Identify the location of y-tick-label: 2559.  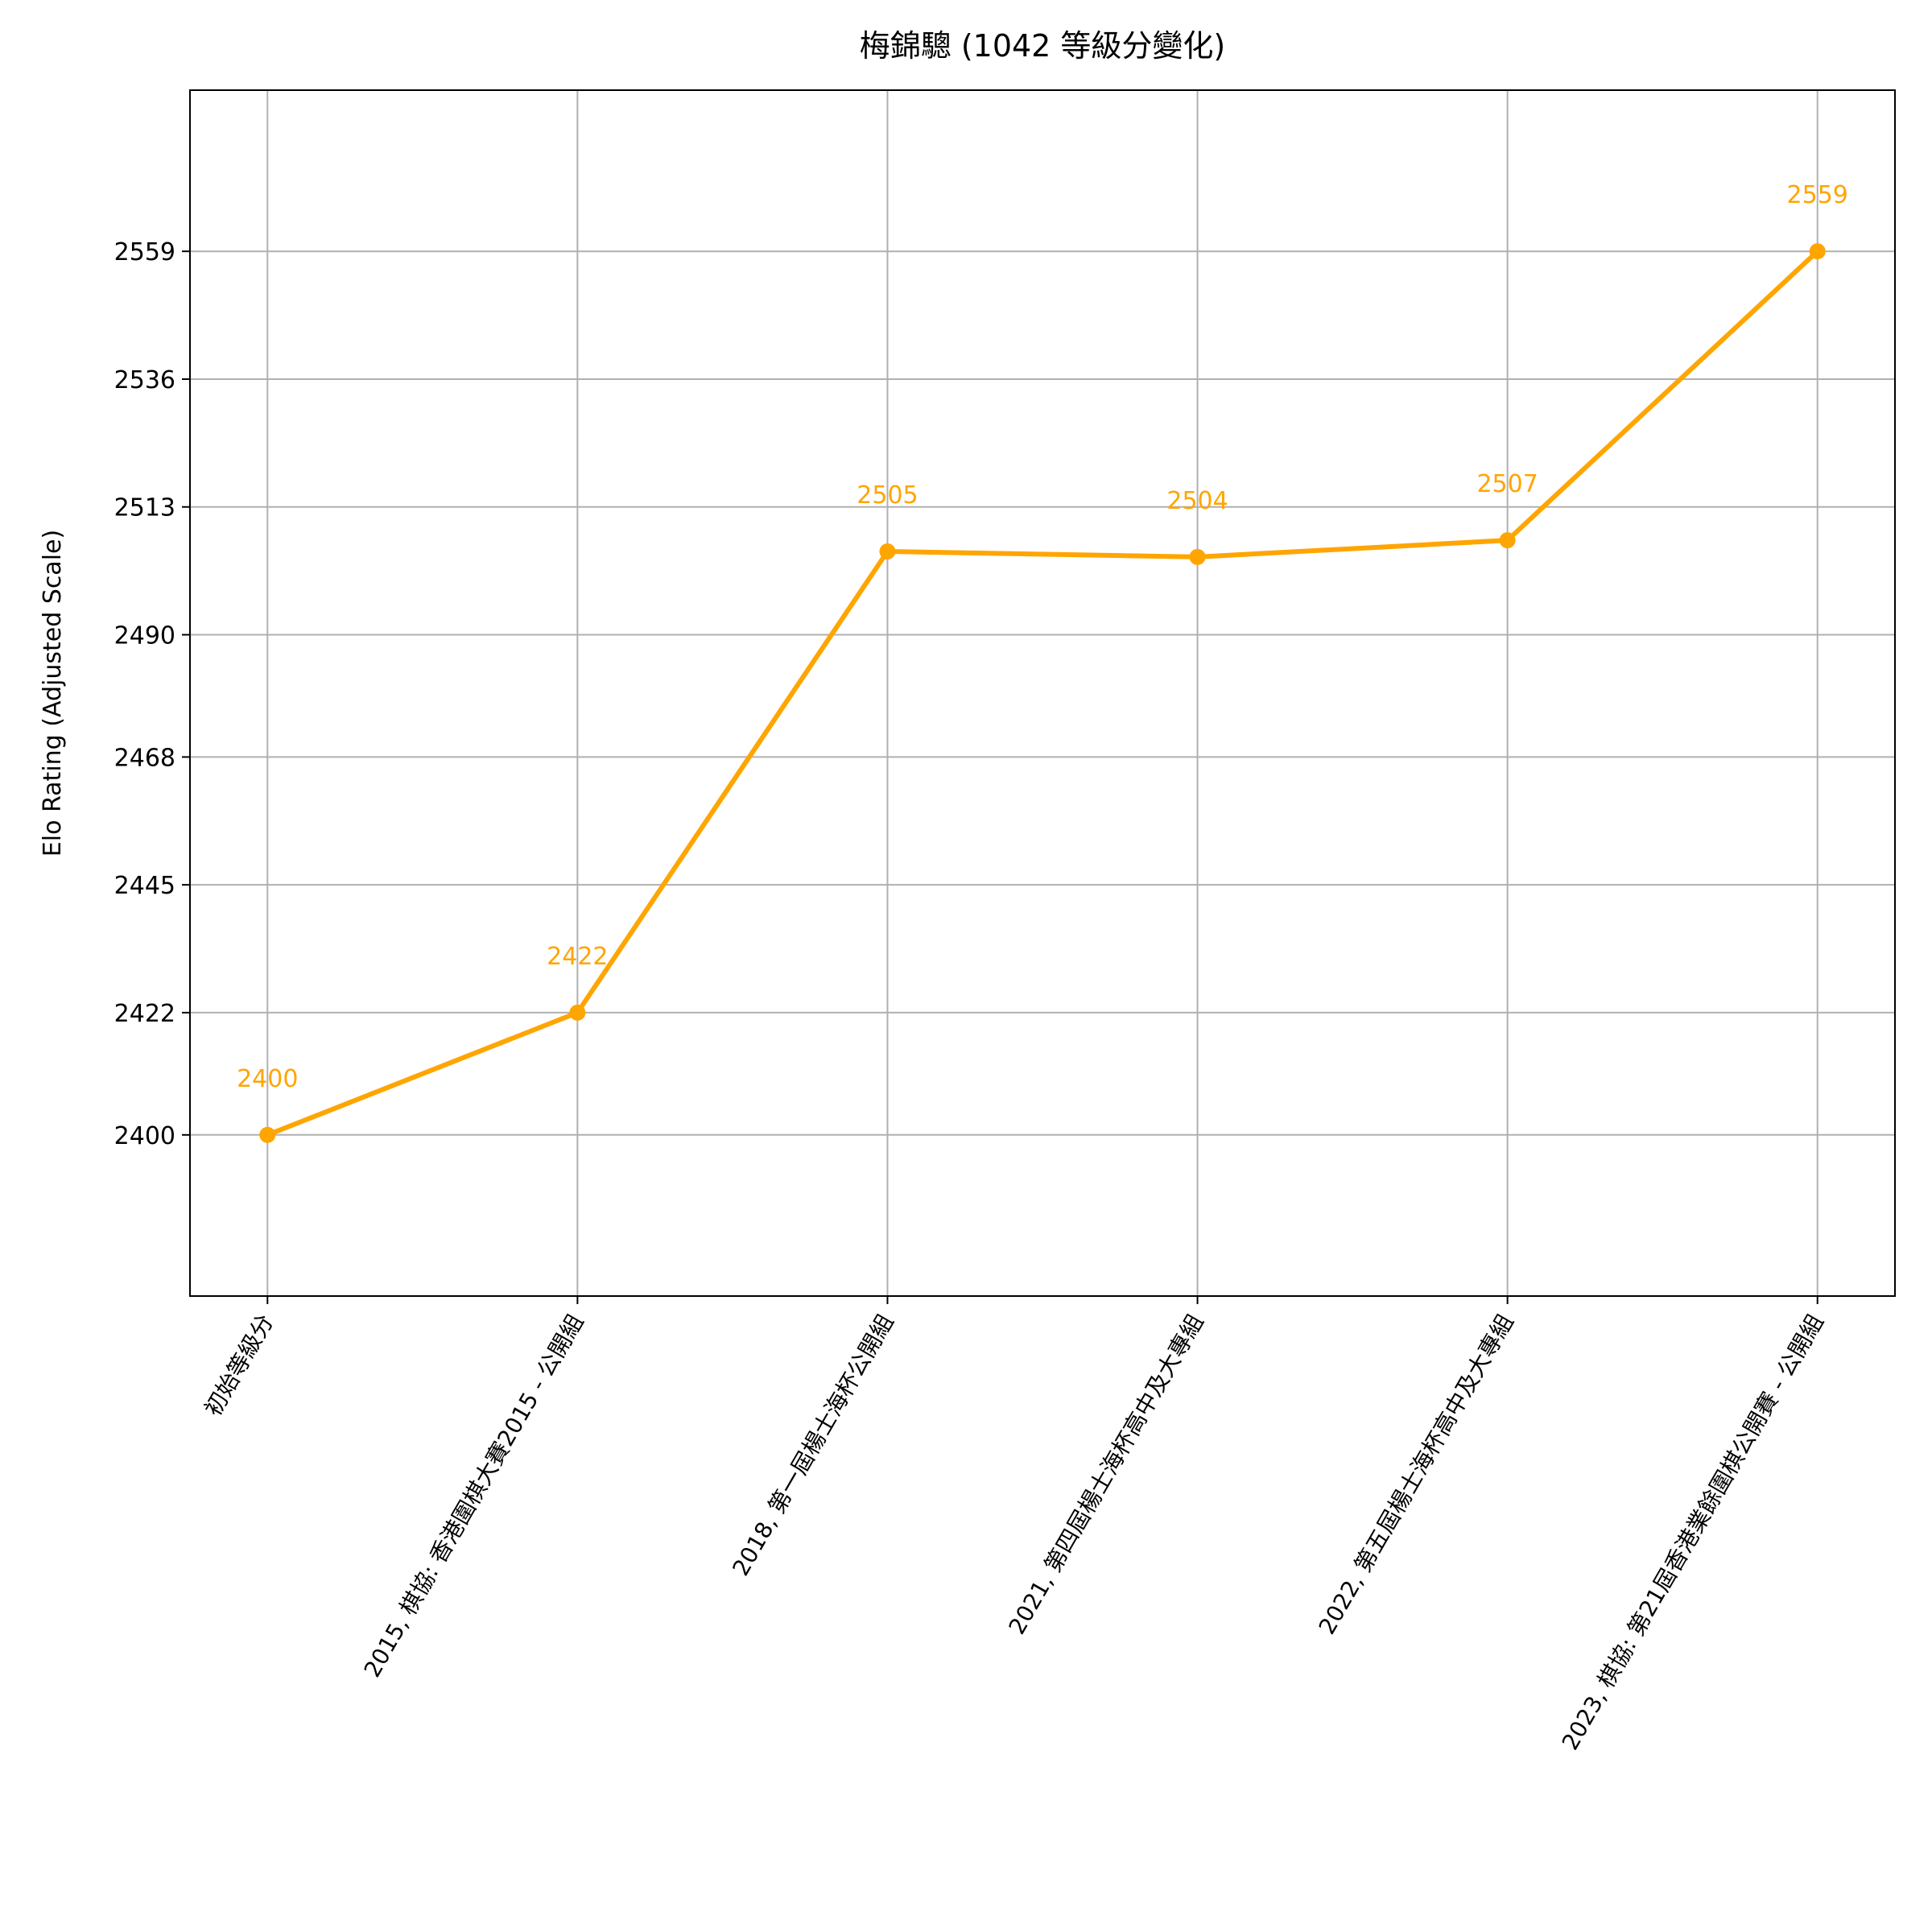
(144, 252).